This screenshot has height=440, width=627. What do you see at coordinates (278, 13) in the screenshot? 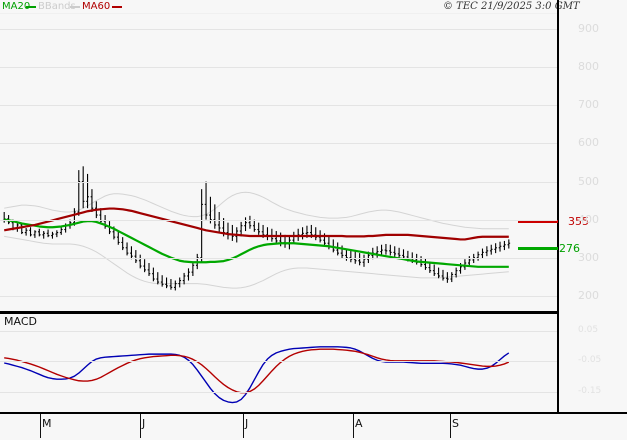
I see `legend-divider` at bounding box center [278, 13].